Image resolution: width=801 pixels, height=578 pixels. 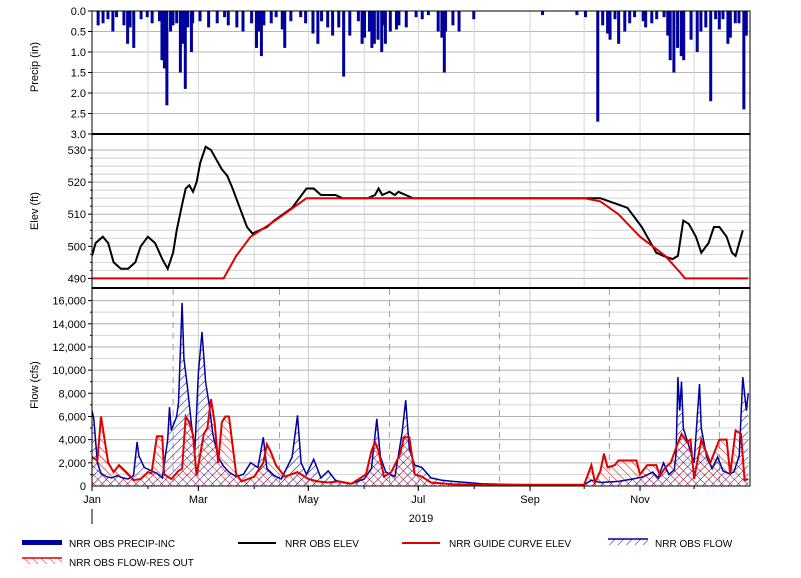 I want to click on legend-label: NRR OBS FLOW, so click(x=694, y=544).